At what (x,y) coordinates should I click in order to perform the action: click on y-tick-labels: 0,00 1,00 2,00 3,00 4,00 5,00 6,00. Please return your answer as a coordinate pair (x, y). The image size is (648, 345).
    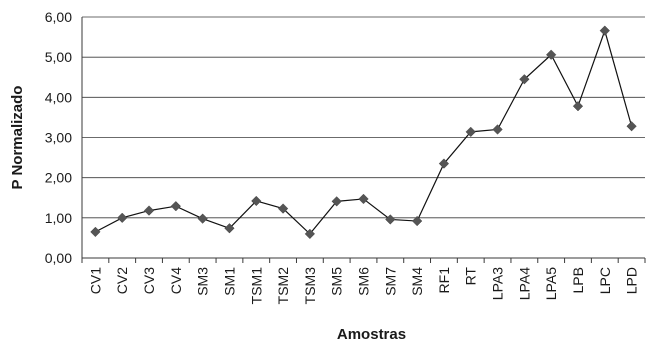
    Looking at the image, I should click on (58, 137).